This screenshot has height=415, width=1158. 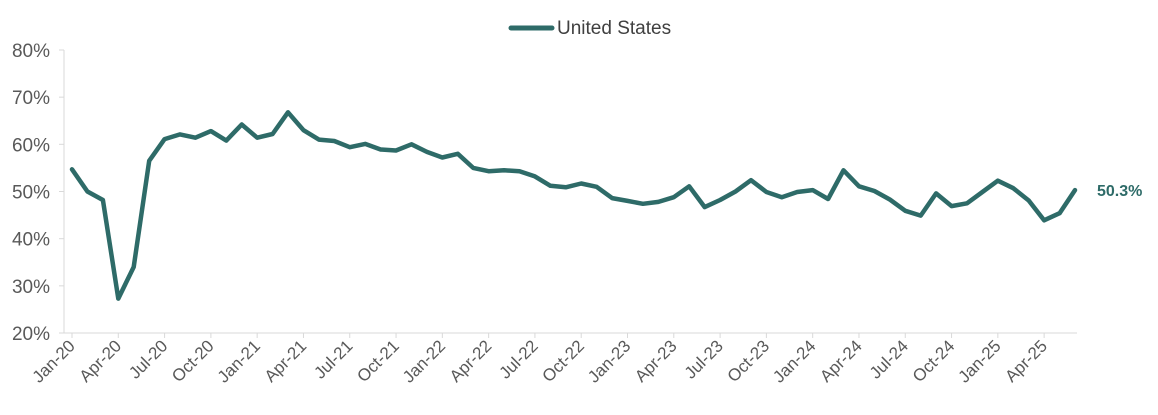 I want to click on x-tick-label: Jul-20, so click(x=148, y=359).